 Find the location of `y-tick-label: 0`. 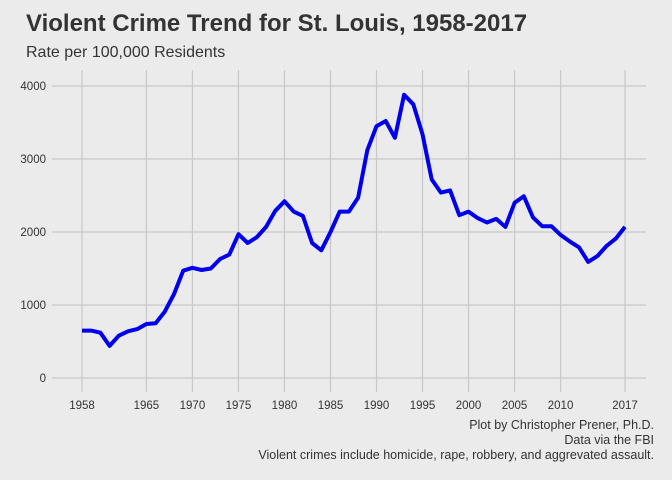

y-tick-label: 0 is located at coordinates (43, 379).